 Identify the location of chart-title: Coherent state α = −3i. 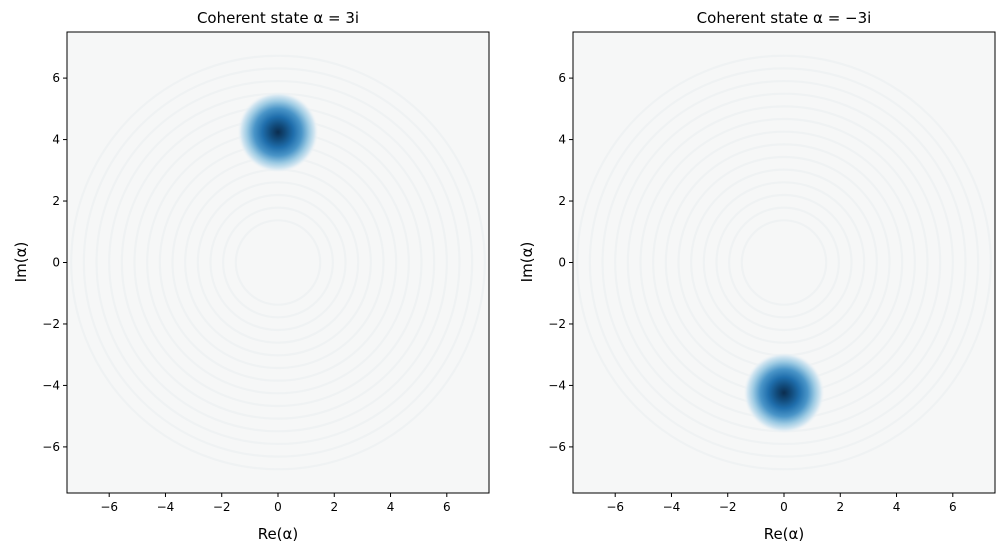
(784, 18).